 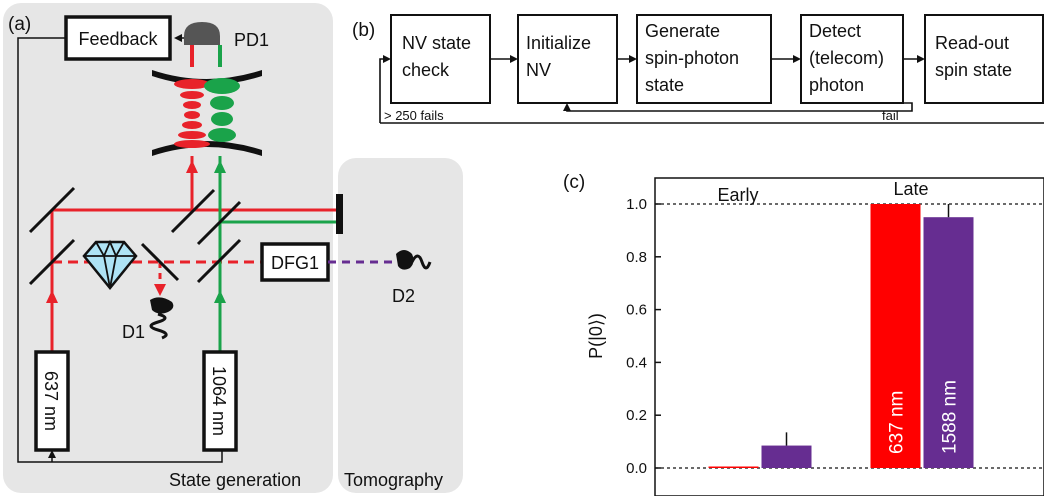 I want to click on d1-detector-icon, so click(x=161, y=318).